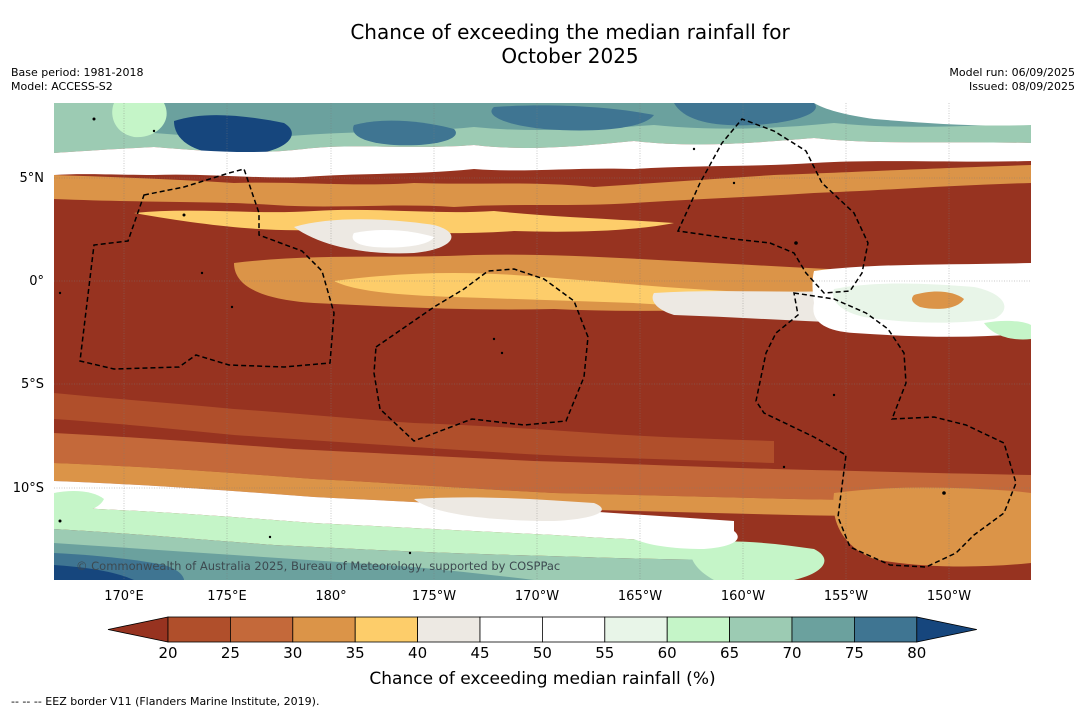  I want to click on lon-label-150w: 150°W, so click(949, 596).